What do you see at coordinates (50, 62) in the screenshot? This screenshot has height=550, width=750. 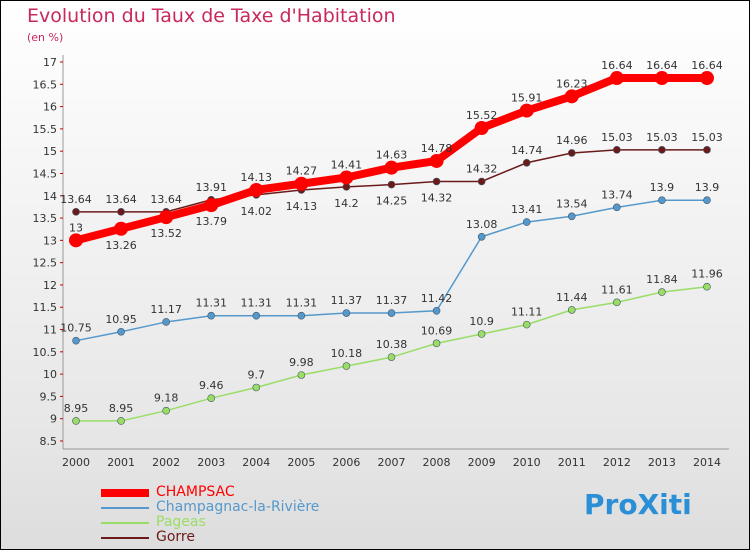 I see `y-tick-label: 17` at bounding box center [50, 62].